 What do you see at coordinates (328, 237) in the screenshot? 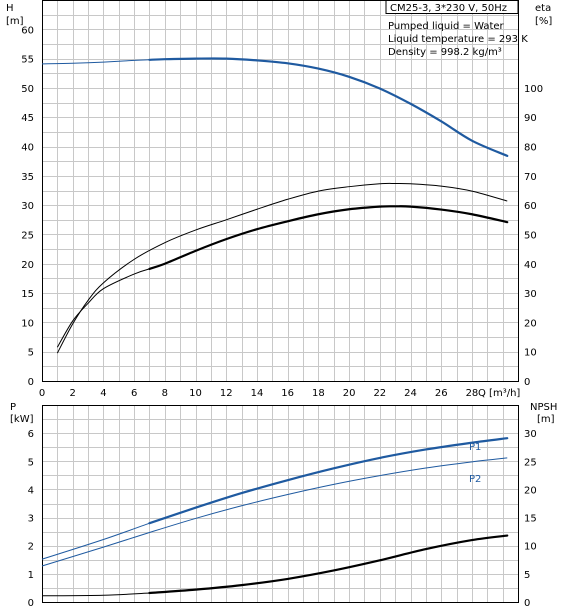
I see `top-series-2-line` at bounding box center [328, 237].